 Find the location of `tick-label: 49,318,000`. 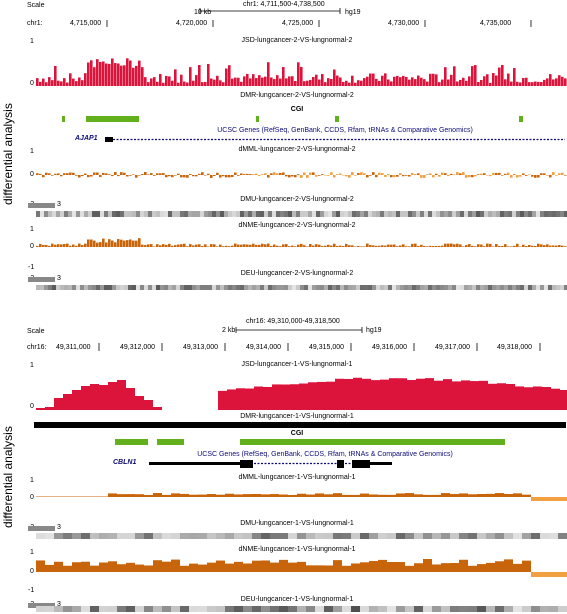

tick-label: 49,318,000 is located at coordinates (515, 347).